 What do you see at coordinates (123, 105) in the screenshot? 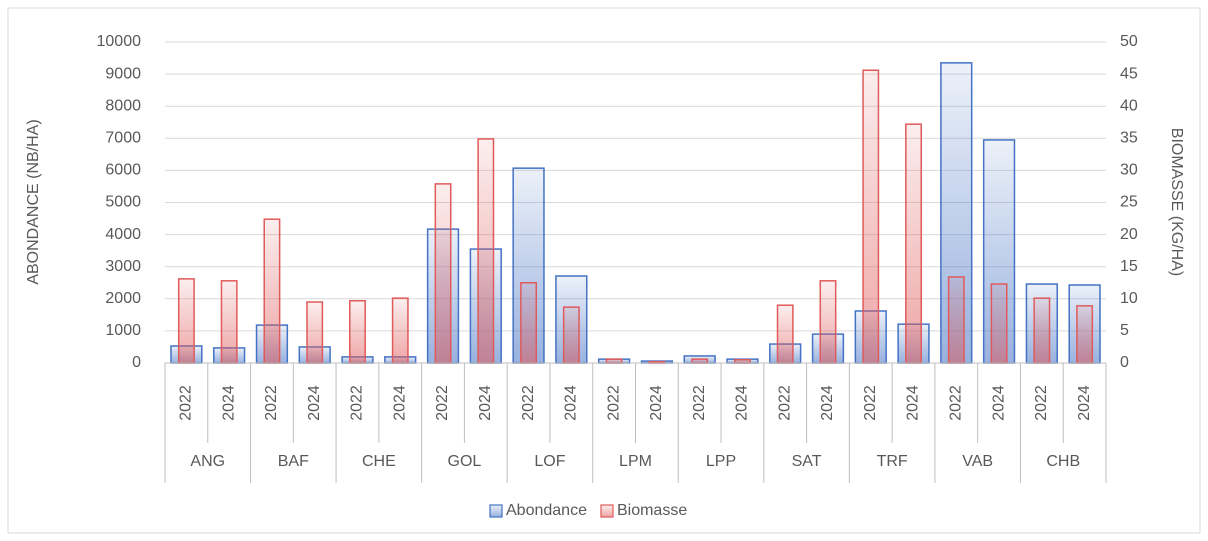
I see `y-tick-label: 8000` at bounding box center [123, 105].